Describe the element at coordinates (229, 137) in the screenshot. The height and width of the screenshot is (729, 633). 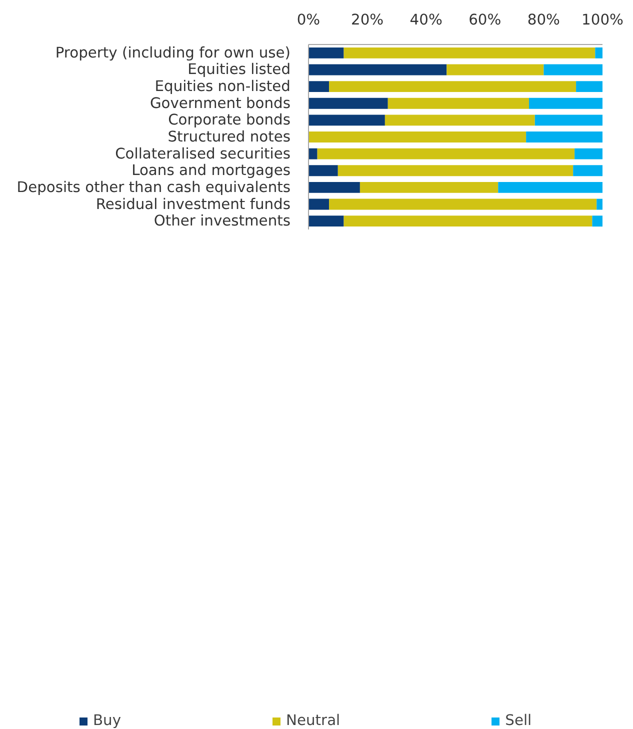
I see `y-tick-label: Structured notes` at that location.